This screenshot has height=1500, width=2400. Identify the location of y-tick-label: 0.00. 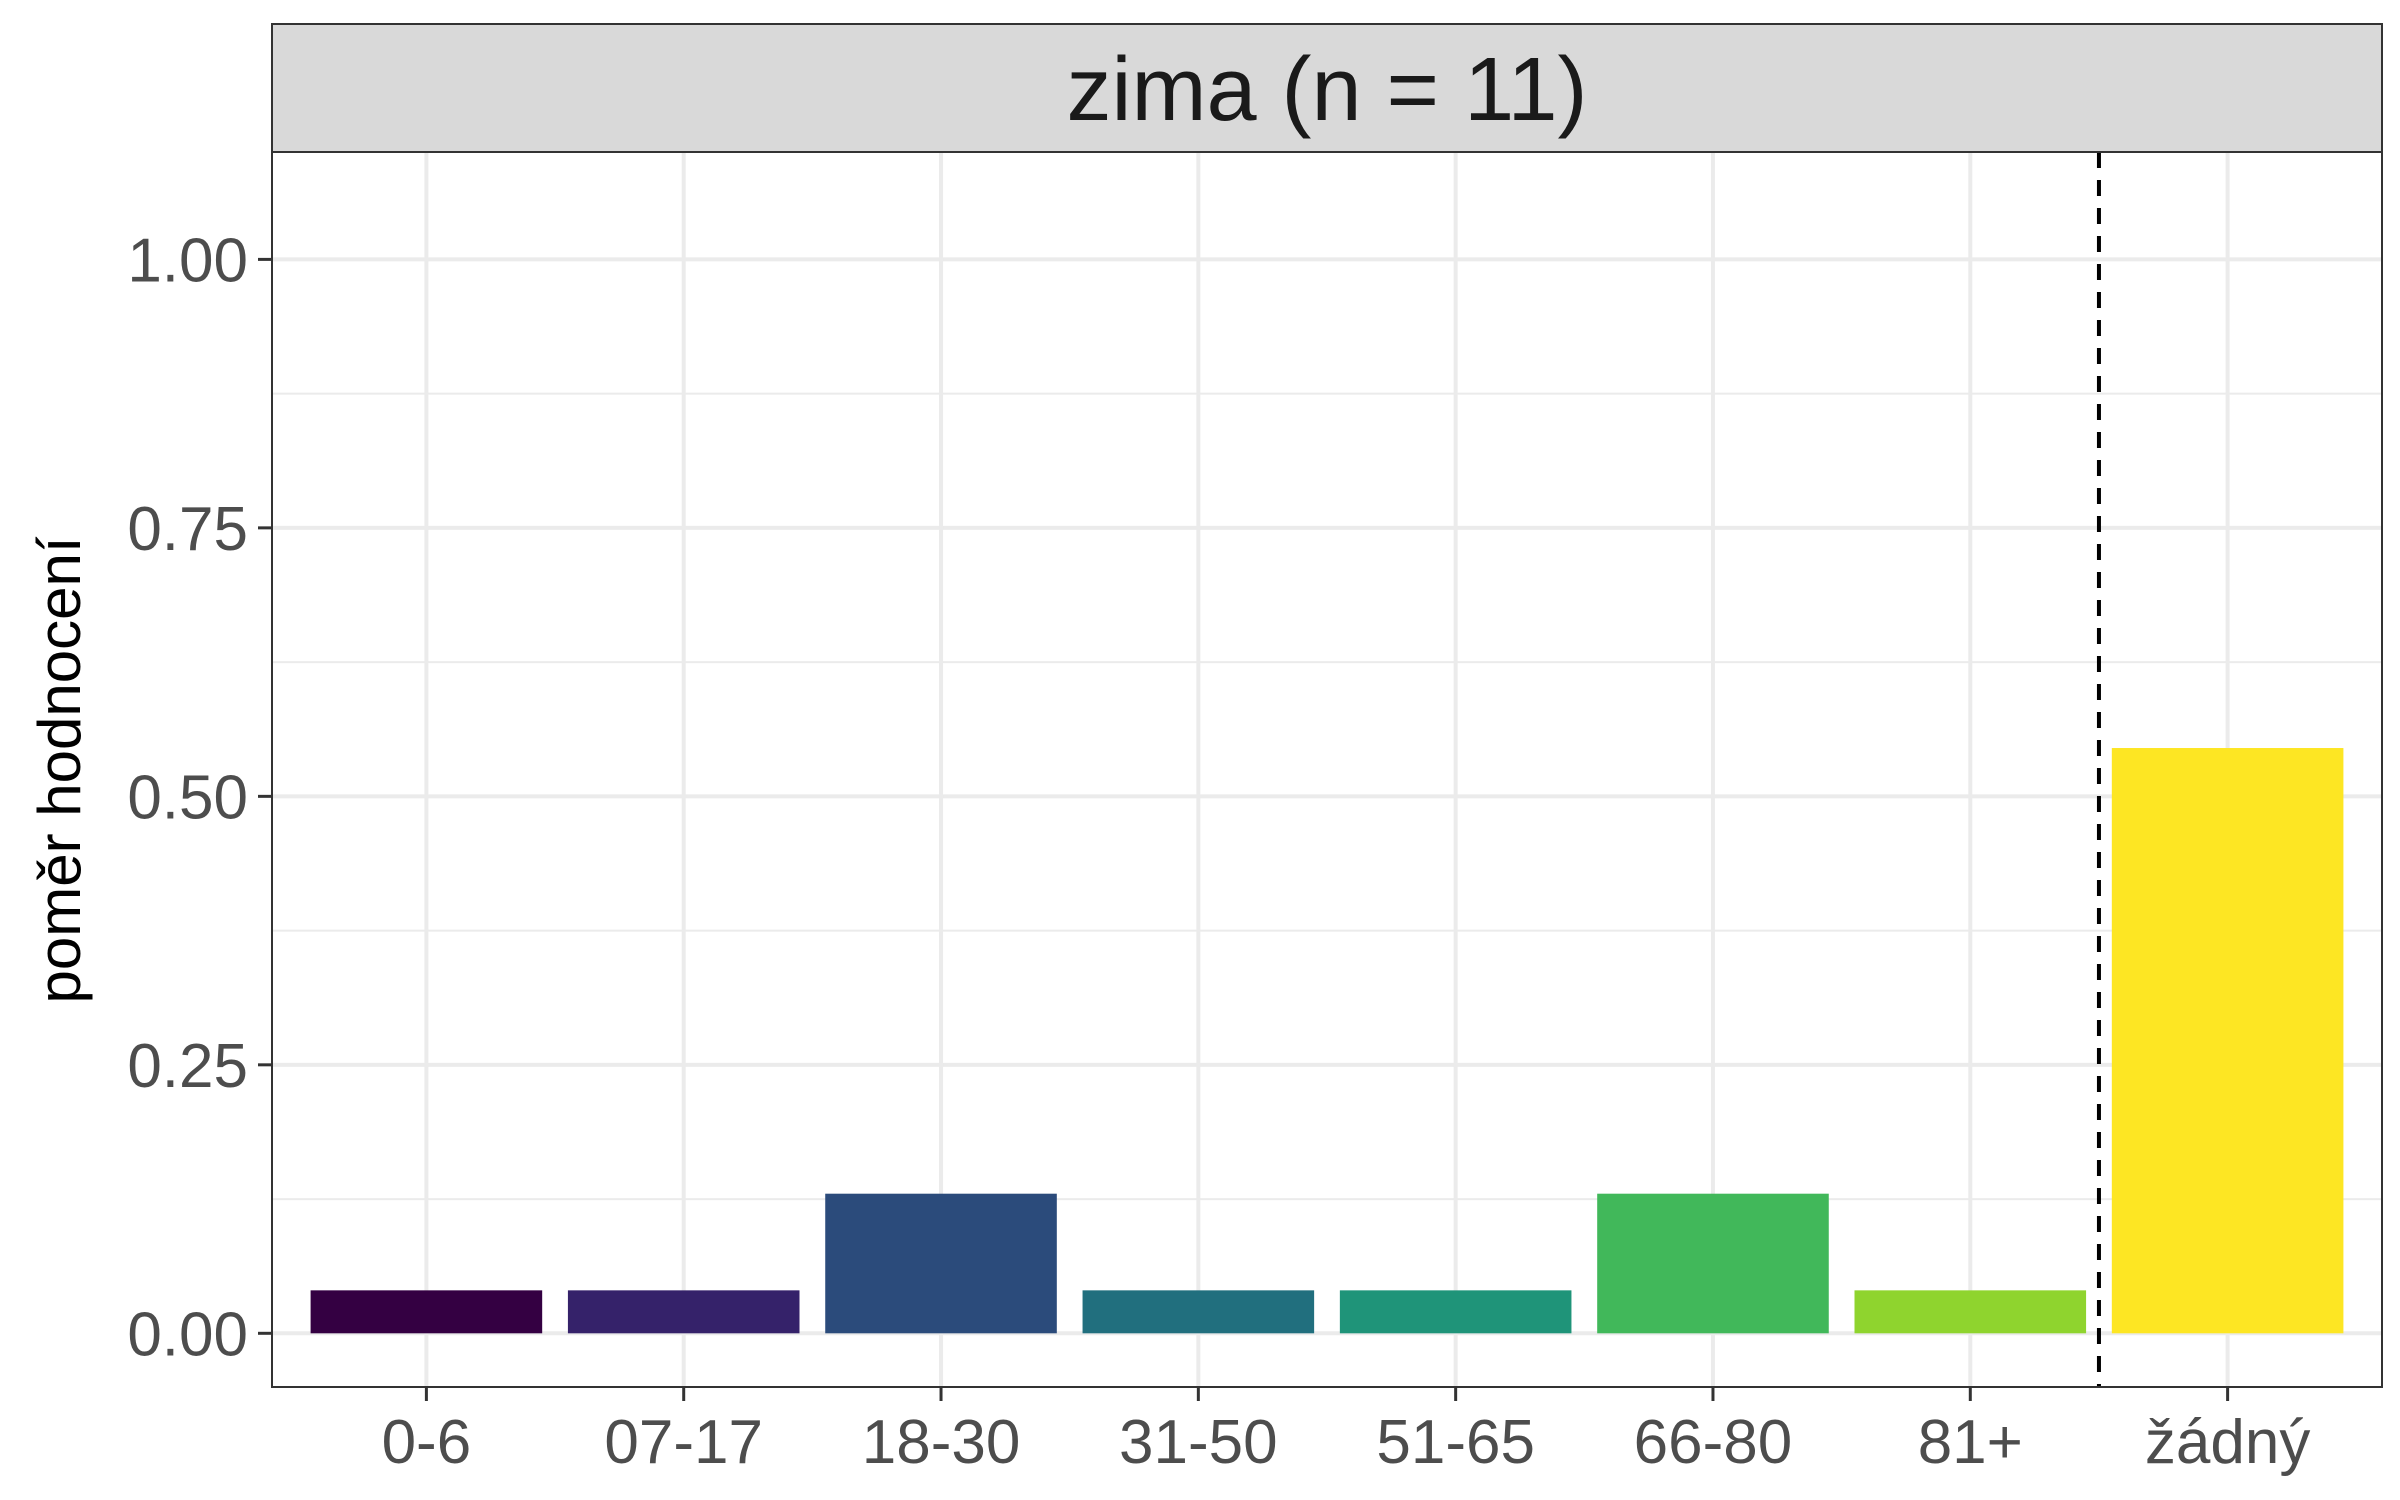
(187, 1334).